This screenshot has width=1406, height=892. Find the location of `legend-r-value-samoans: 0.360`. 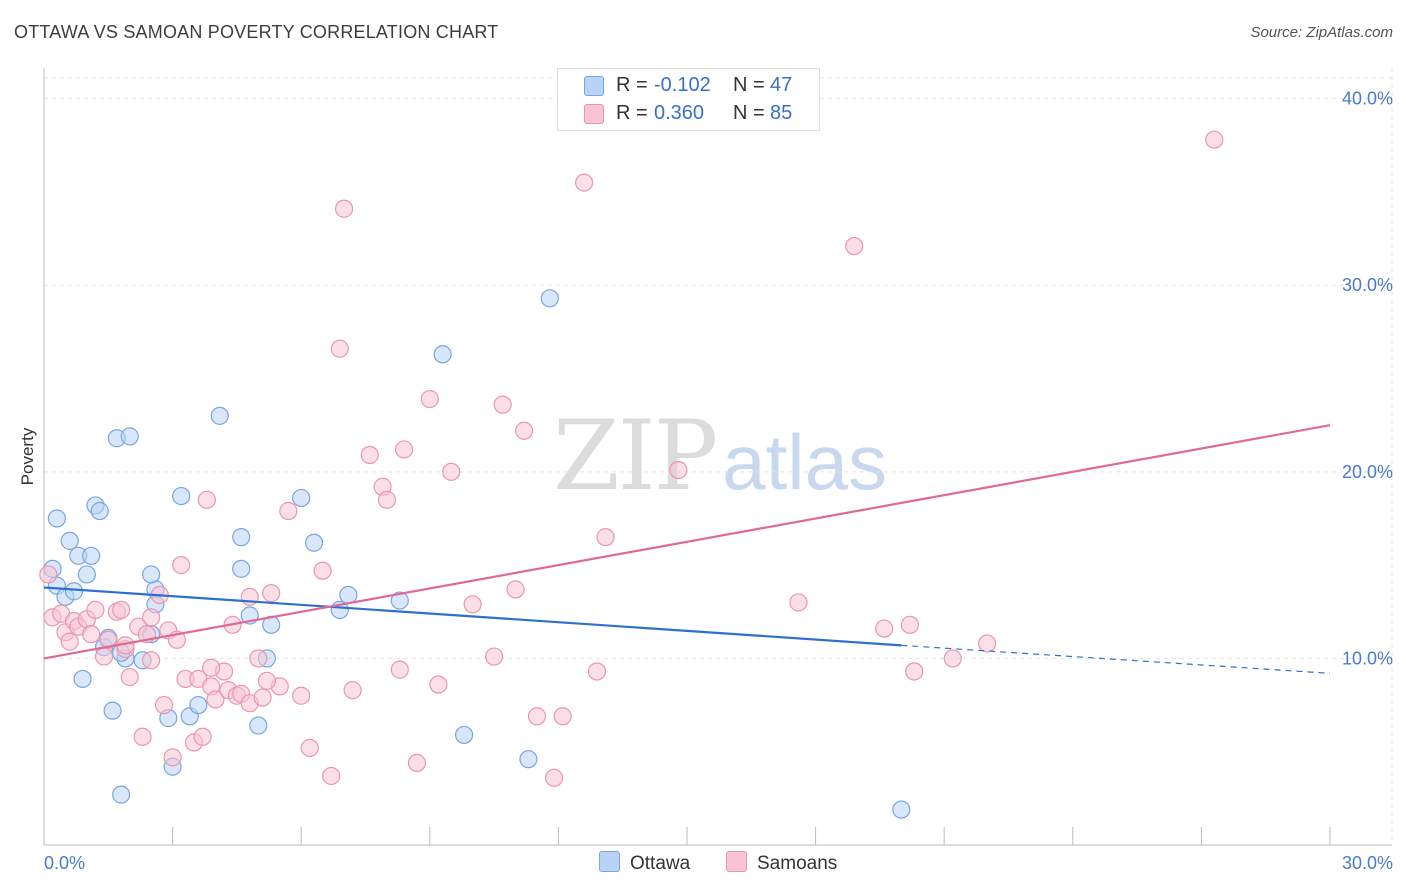

legend-r-value-samoans: 0.360 is located at coordinates (679, 113).